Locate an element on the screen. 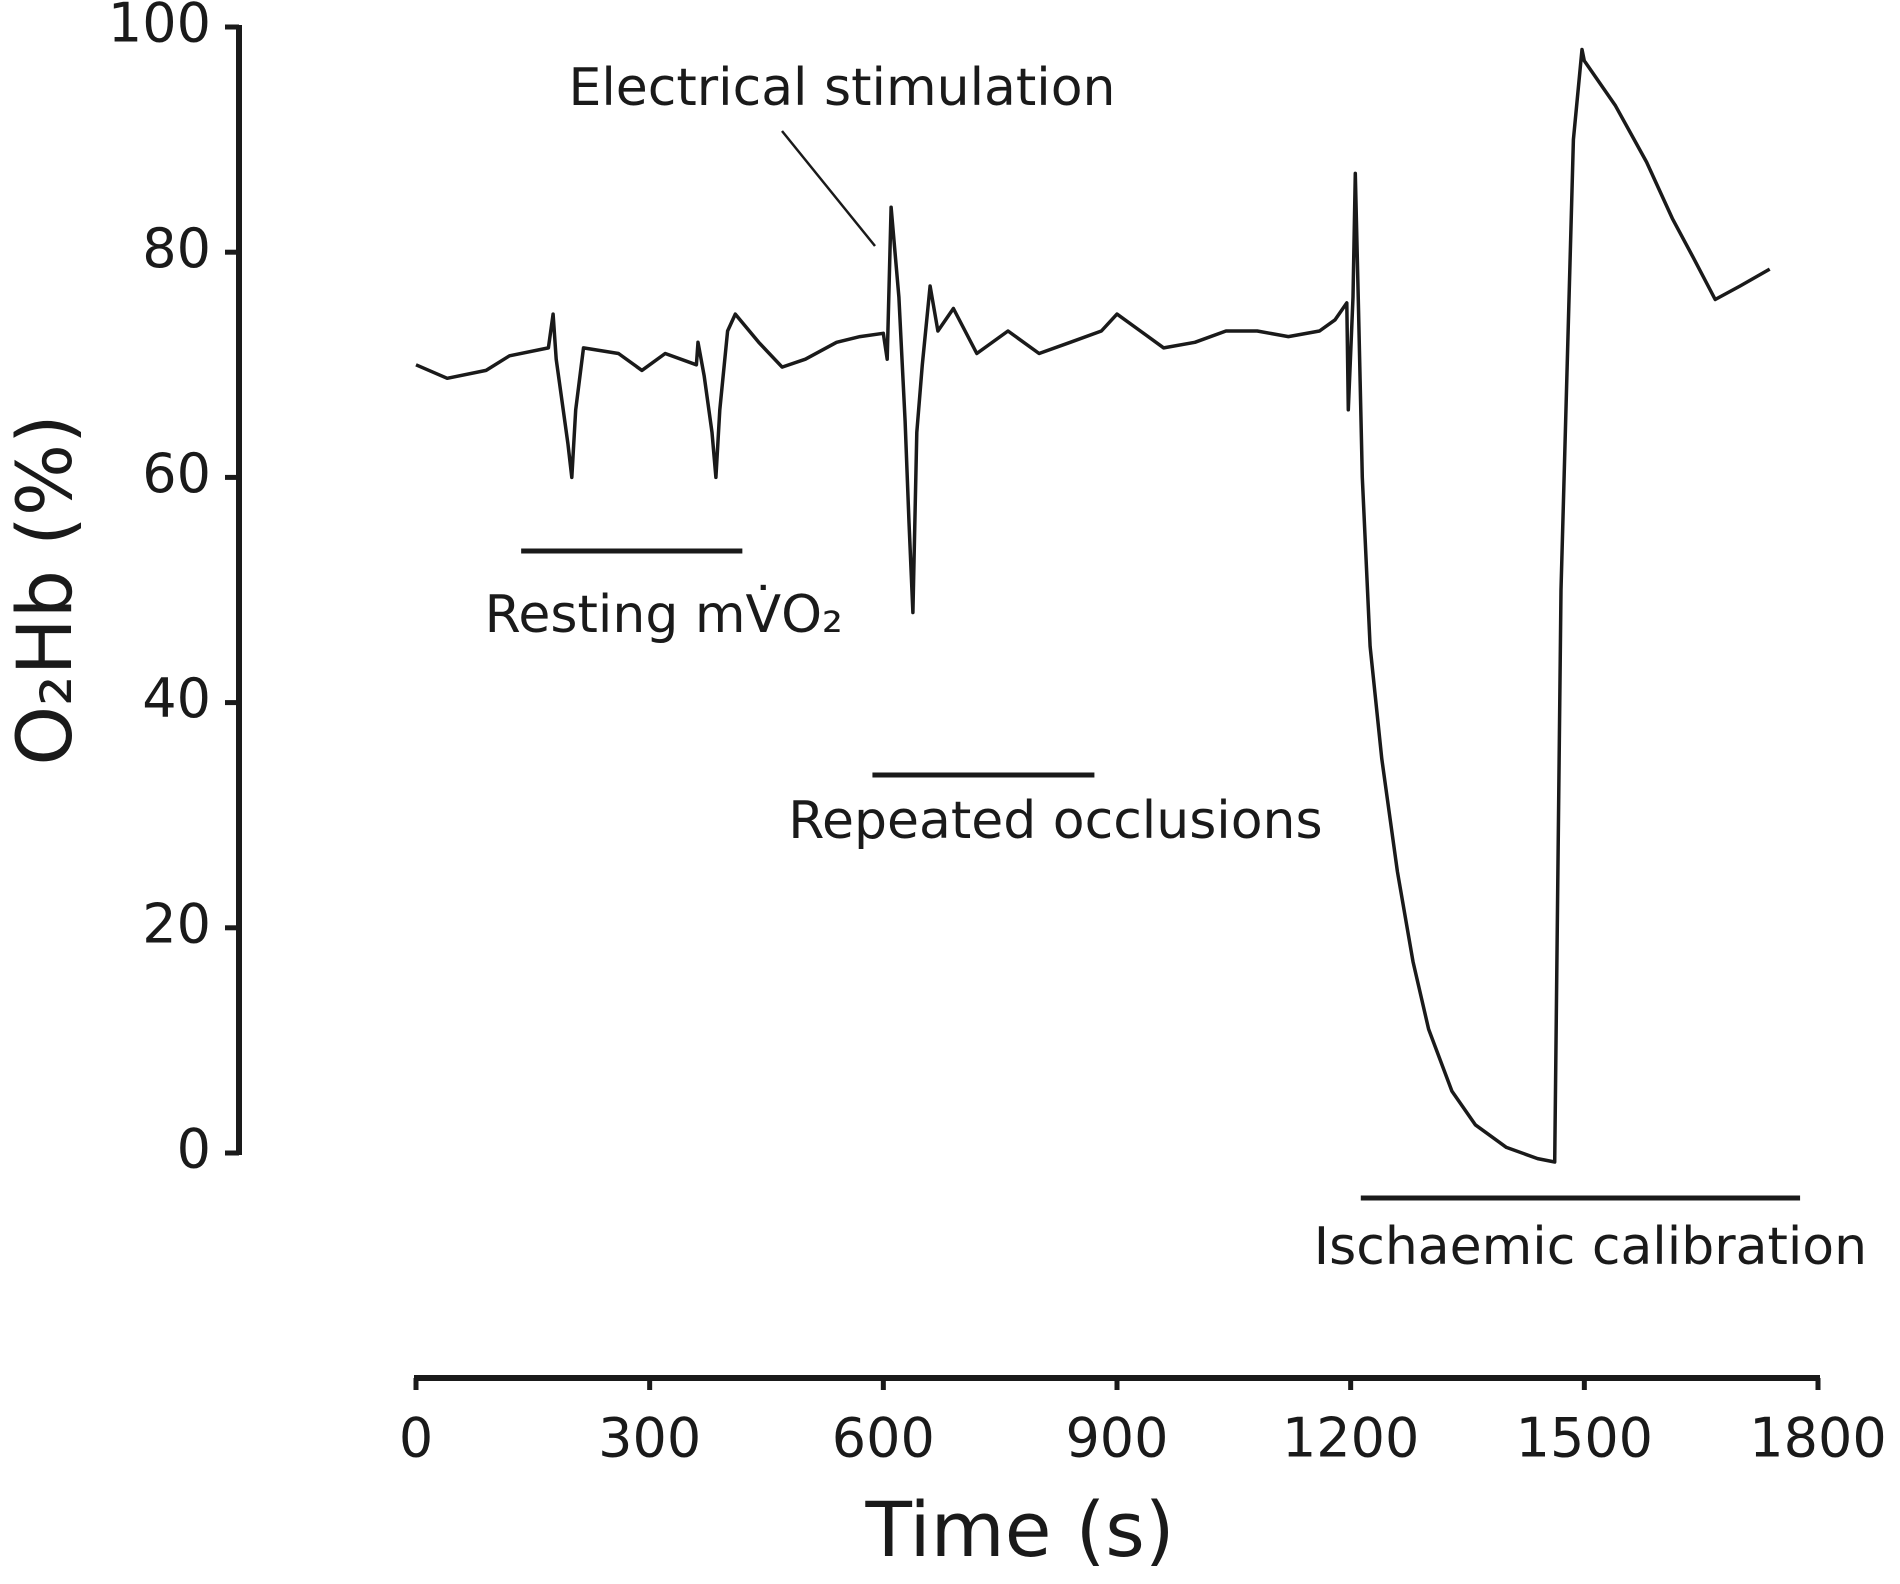  y-tick-label: 80 is located at coordinates (176, 248).